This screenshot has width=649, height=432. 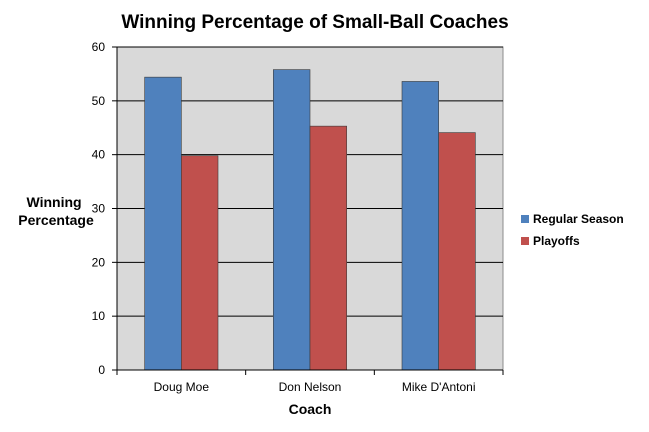 What do you see at coordinates (56, 220) in the screenshot?
I see `y-axis-title-line-2: Percentage` at bounding box center [56, 220].